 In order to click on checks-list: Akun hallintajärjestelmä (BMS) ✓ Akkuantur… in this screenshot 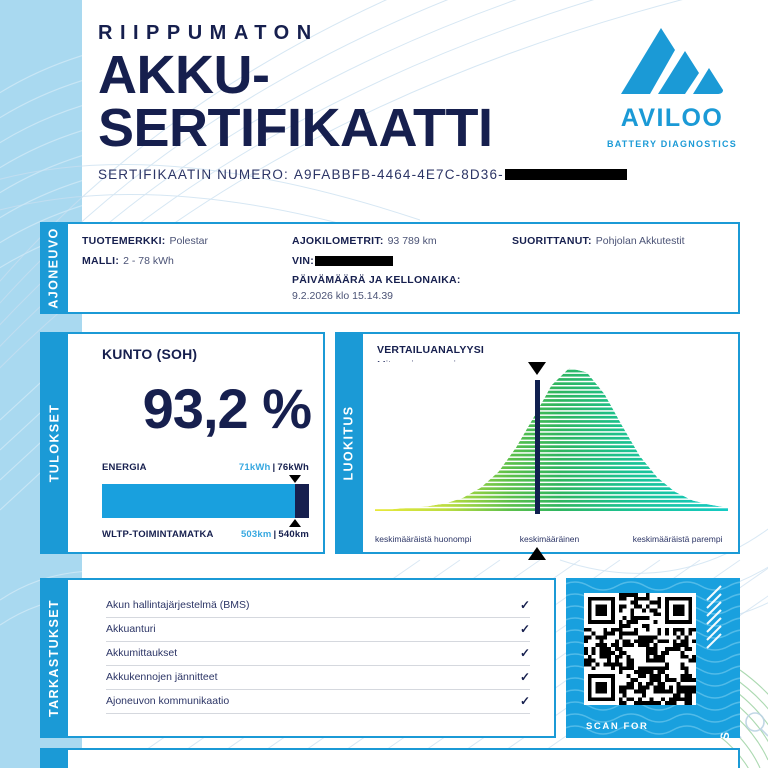, I will do `click(318, 654)`.